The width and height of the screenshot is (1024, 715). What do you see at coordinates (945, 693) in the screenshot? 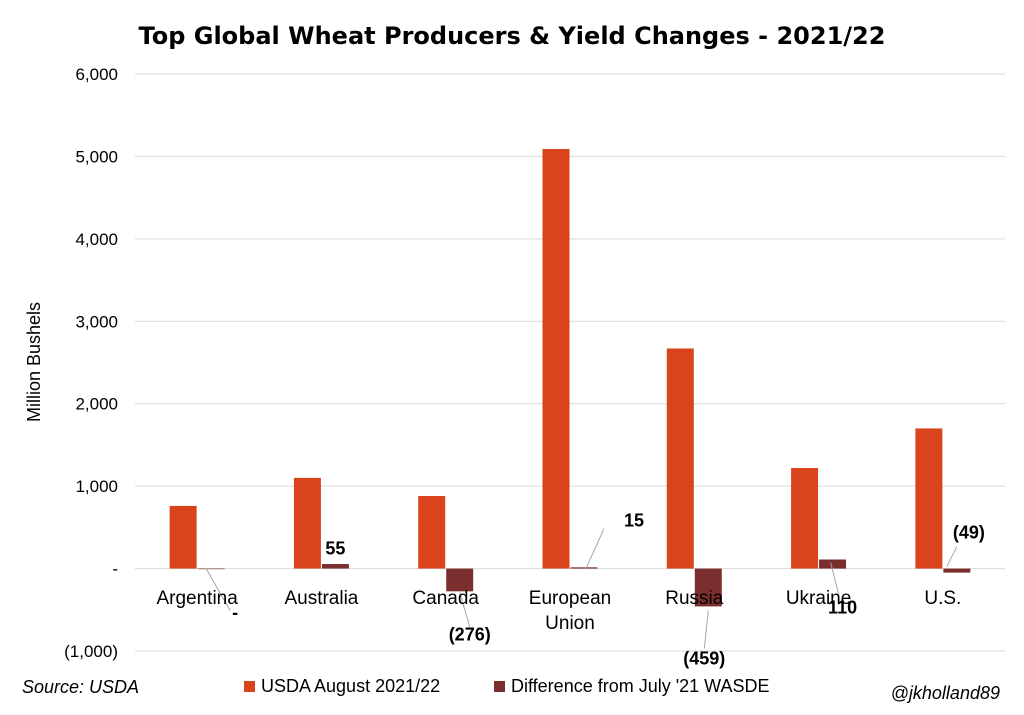
I see `author-credit: @jkholland89` at bounding box center [945, 693].